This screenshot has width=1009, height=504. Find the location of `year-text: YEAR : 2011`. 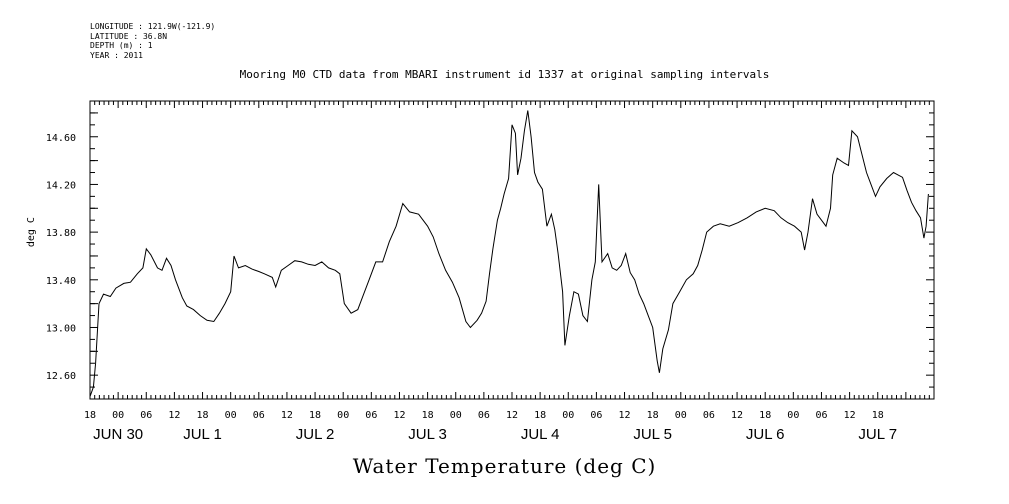

year-text: YEAR : 2011 is located at coordinates (116, 55).